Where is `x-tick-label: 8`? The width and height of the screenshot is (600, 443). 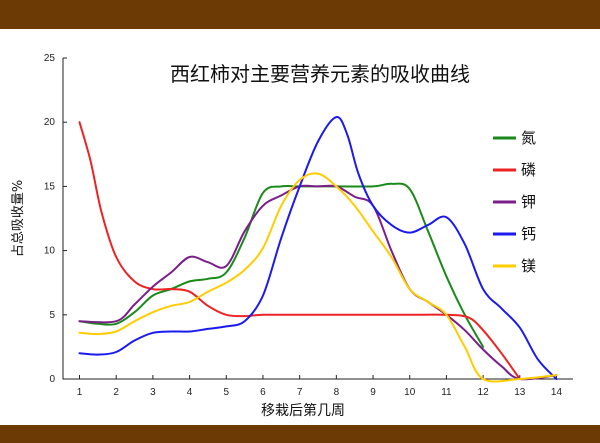 x-tick-label: 8 is located at coordinates (337, 392).